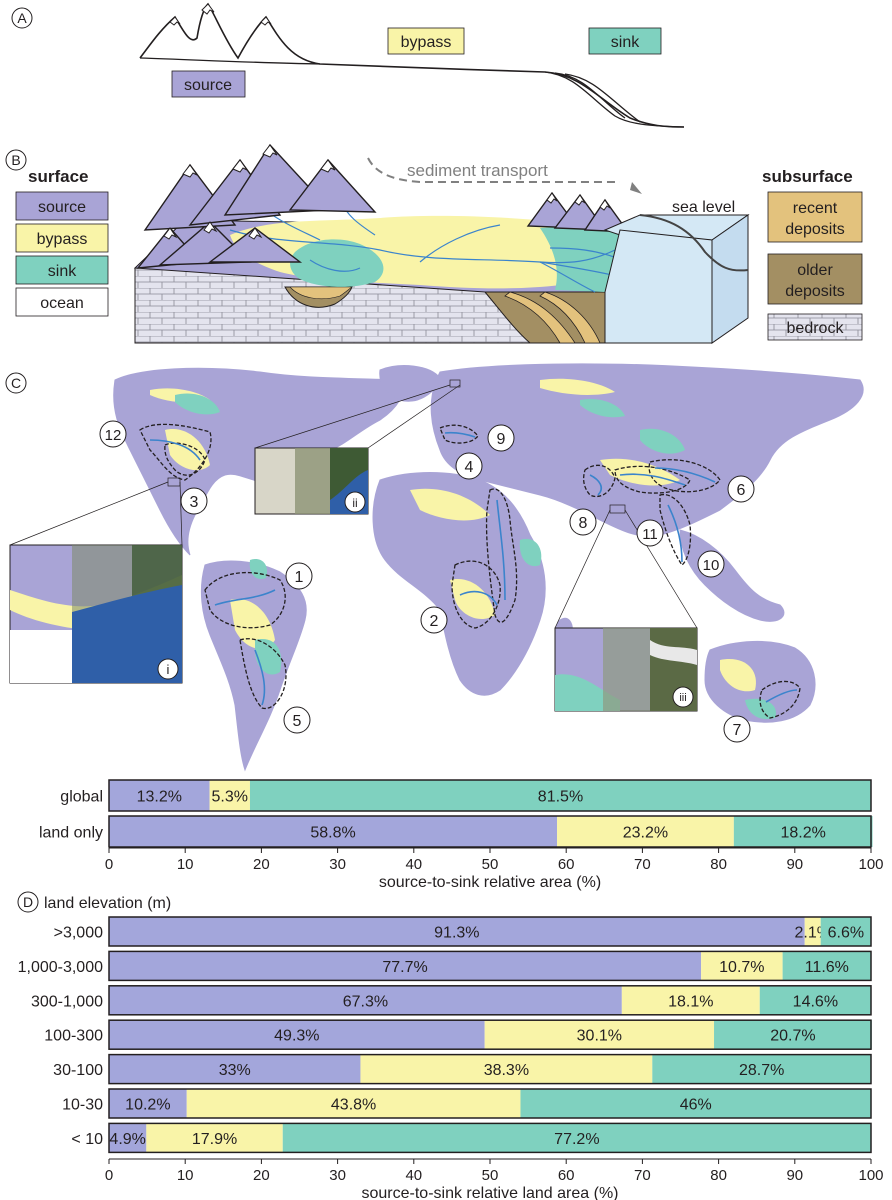 Image resolution: width=892 pixels, height=1200 pixels. What do you see at coordinates (459, 434) in the screenshot?
I see `basin-9-danube` at bounding box center [459, 434].